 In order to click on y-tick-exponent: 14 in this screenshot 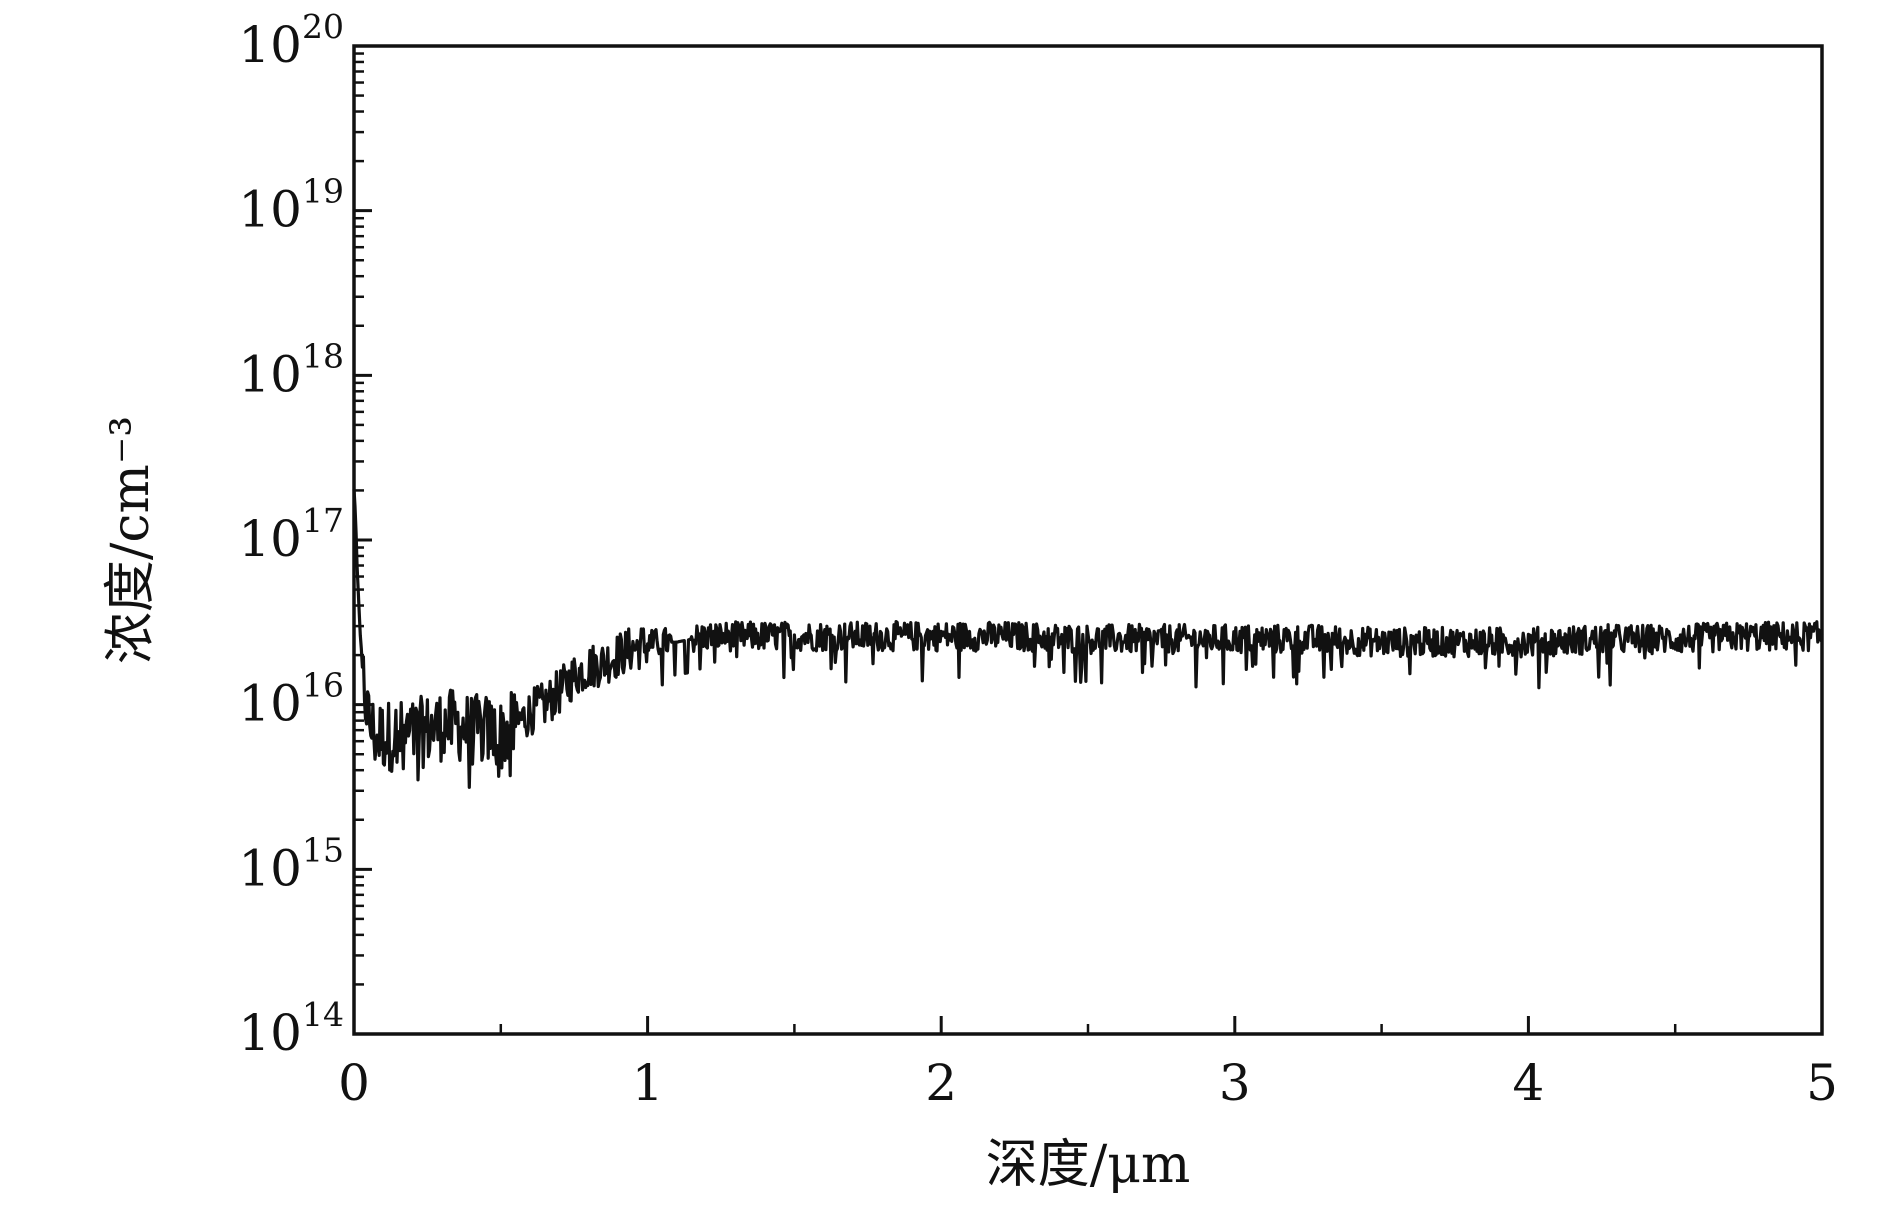, I will do `click(323, 1014)`.